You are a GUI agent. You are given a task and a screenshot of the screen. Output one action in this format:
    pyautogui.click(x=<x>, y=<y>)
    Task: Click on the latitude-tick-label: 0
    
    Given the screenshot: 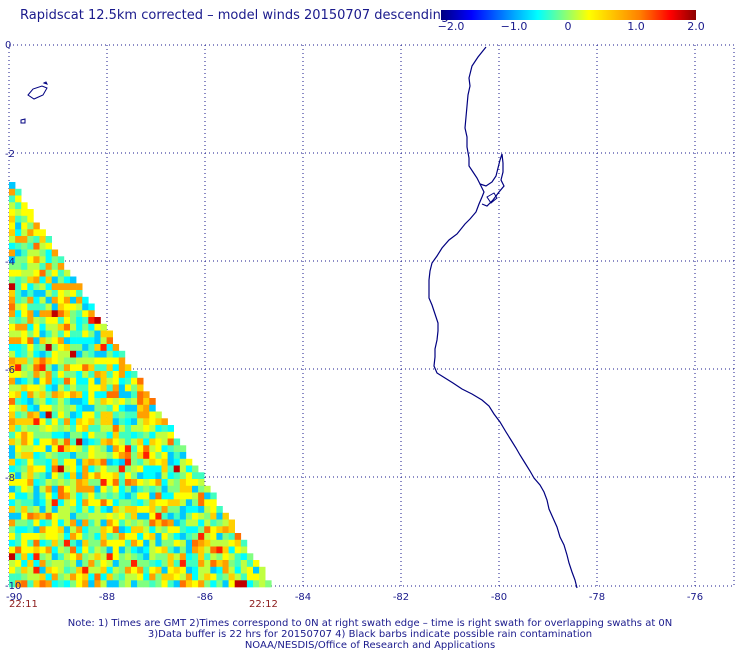 What is the action you would take?
    pyautogui.click(x=8, y=45)
    